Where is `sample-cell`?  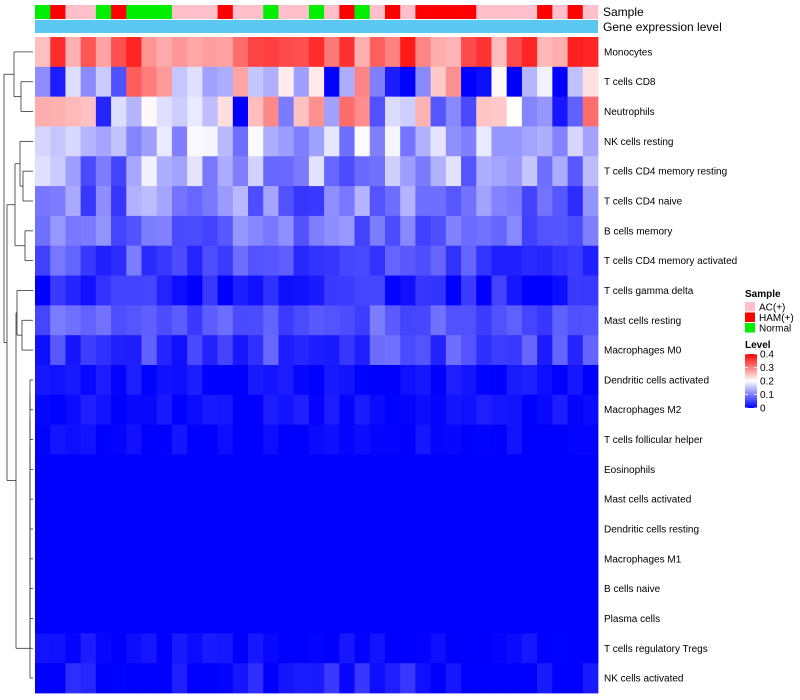 sample-cell is located at coordinates (377, 12).